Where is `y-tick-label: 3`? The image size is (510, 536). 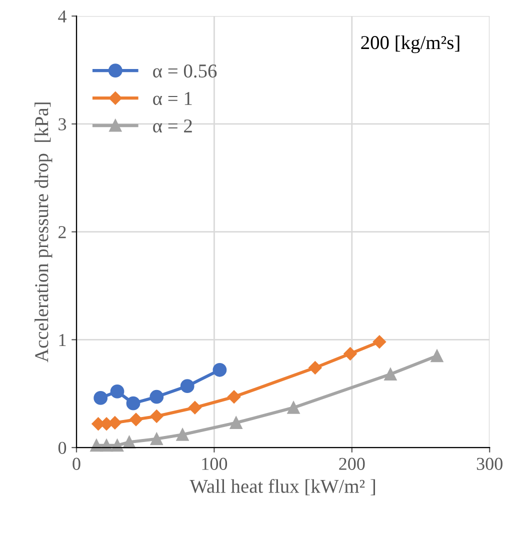 y-tick-label: 3 is located at coordinates (62, 124).